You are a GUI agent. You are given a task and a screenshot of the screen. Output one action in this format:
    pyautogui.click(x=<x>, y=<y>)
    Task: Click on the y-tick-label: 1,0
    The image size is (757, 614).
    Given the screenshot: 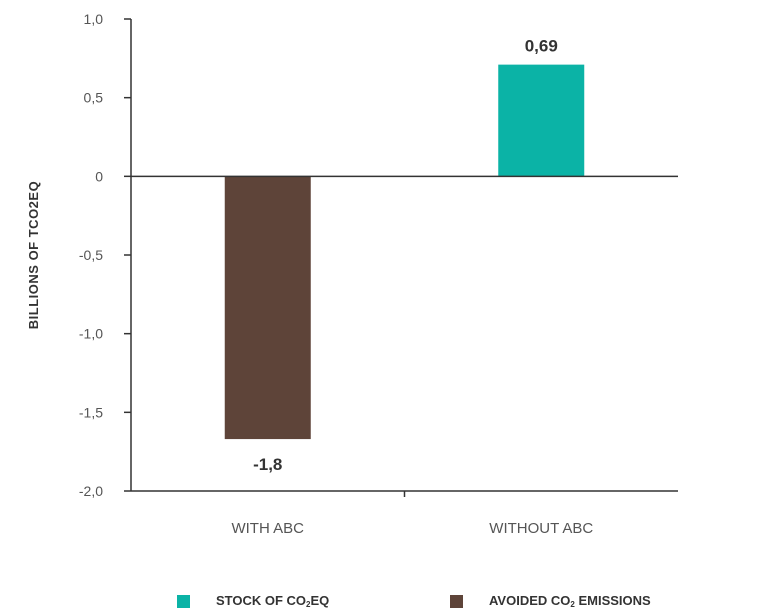 What is the action you would take?
    pyautogui.click(x=94, y=19)
    